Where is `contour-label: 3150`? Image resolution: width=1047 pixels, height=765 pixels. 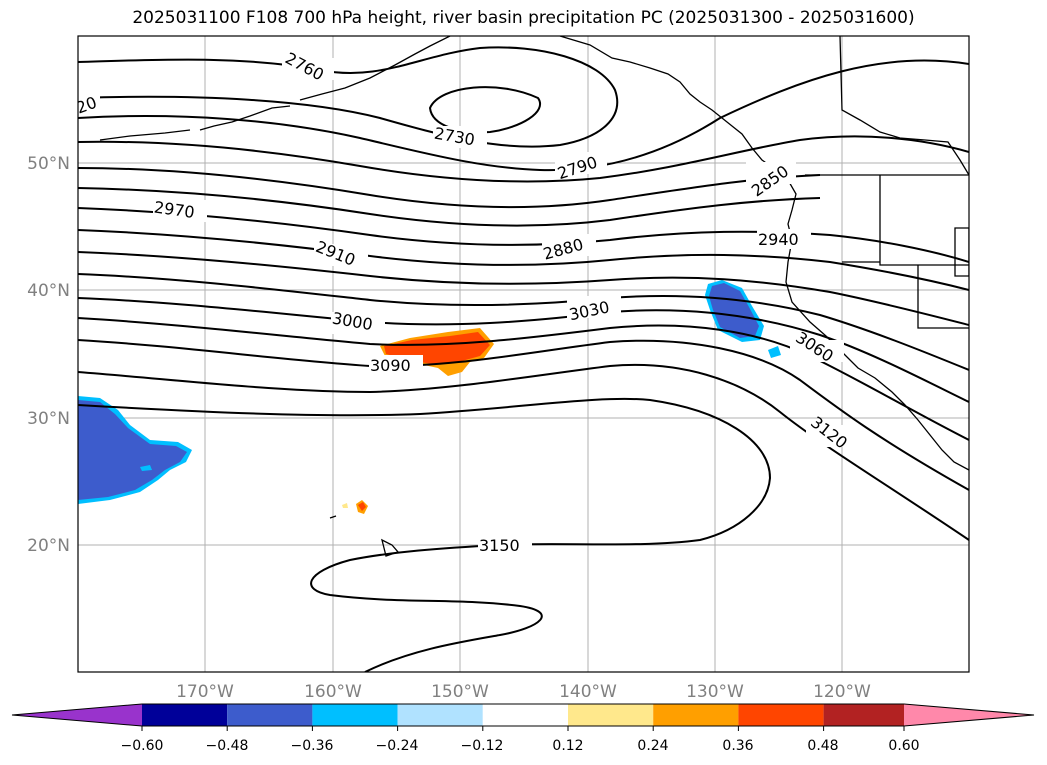
contour-label: 3150 is located at coordinates (499, 545).